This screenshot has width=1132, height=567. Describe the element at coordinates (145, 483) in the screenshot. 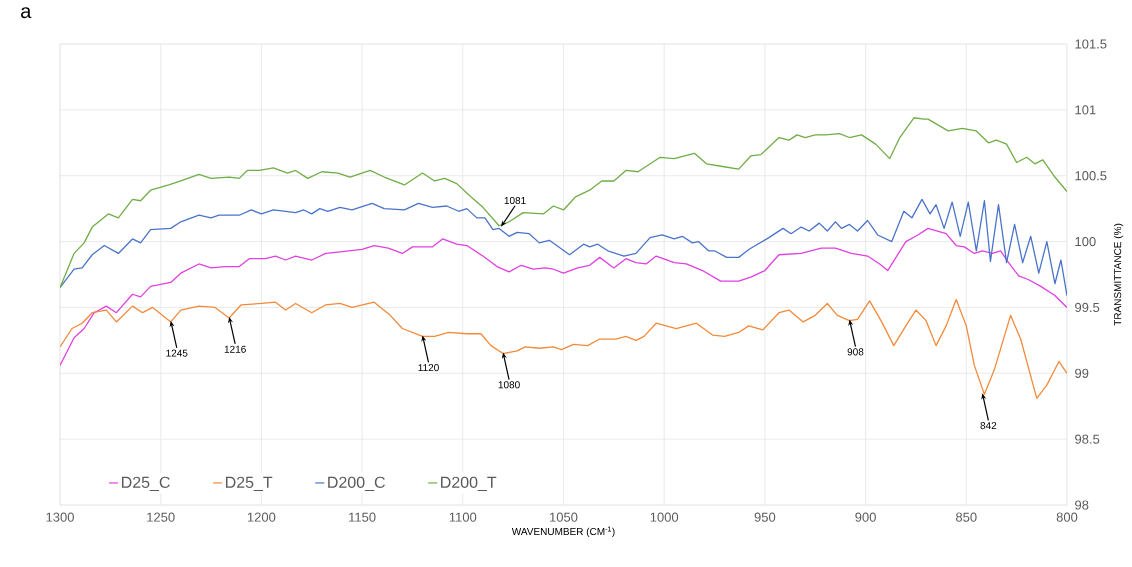

I see `legend-label: D25_C` at that location.